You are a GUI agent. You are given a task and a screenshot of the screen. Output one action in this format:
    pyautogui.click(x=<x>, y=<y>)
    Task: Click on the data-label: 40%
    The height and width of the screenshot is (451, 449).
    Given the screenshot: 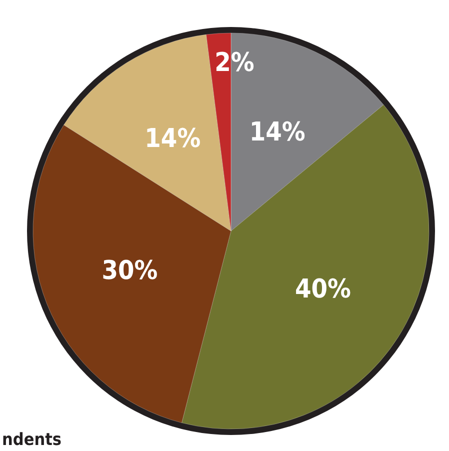 What is the action you would take?
    pyautogui.click(x=322, y=289)
    